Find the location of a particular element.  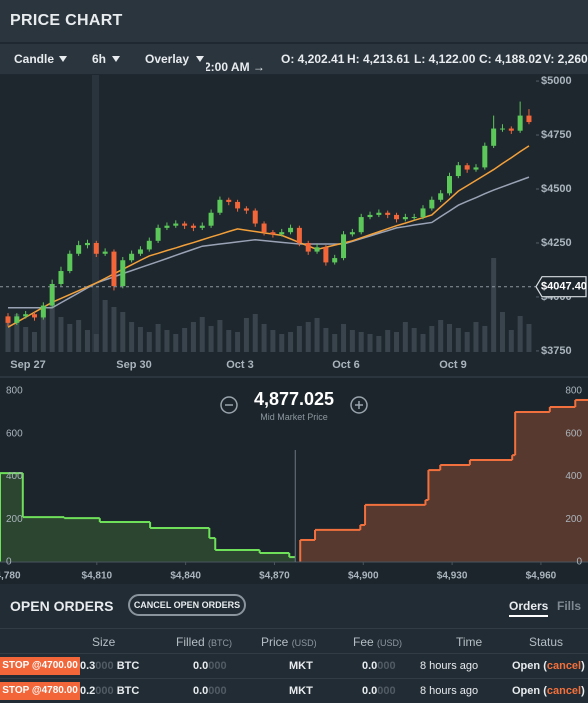

order-filled: 0.0000 is located at coordinates (210, 666).